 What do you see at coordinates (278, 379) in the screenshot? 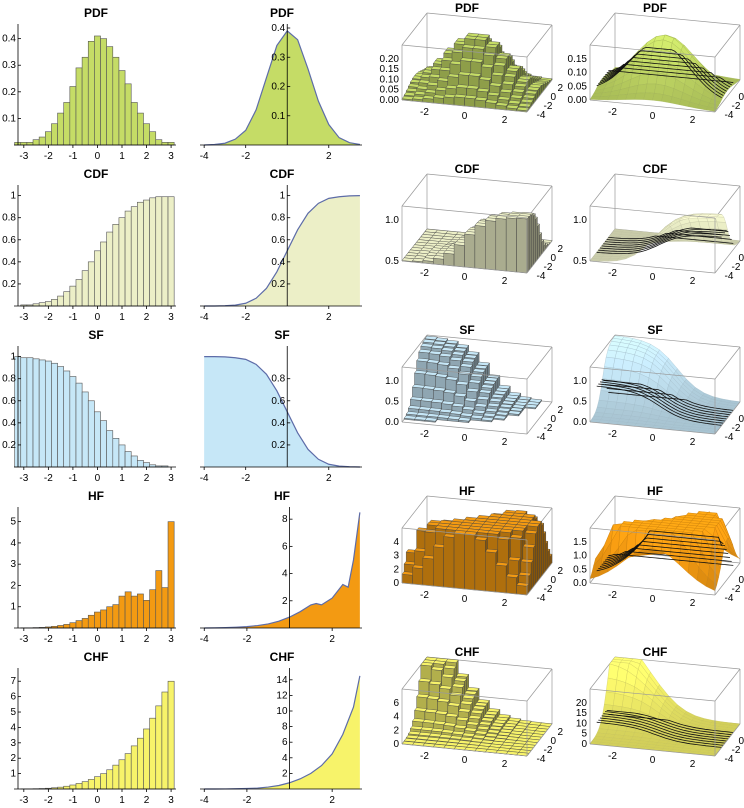
I see `y-tick-label: 0.8` at bounding box center [278, 379].